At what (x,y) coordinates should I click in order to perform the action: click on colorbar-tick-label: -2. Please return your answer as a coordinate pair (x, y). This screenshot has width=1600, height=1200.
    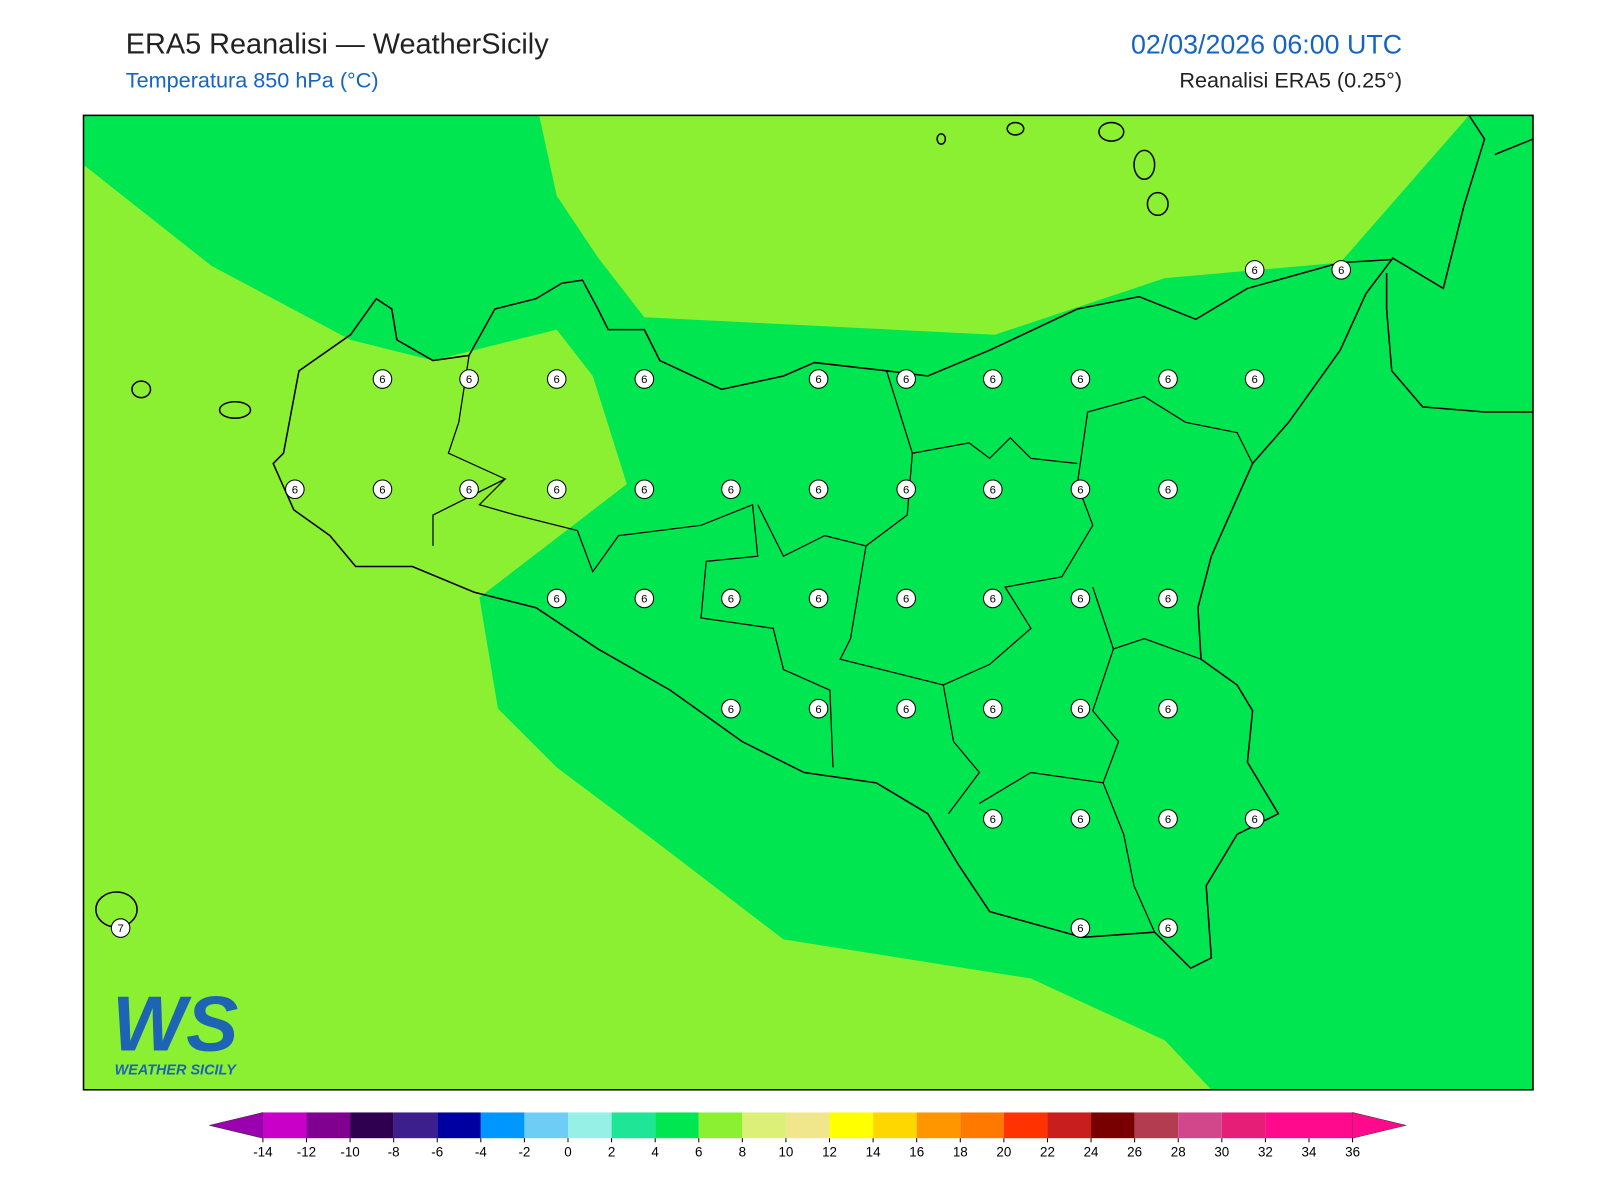
    Looking at the image, I should click on (524, 1152).